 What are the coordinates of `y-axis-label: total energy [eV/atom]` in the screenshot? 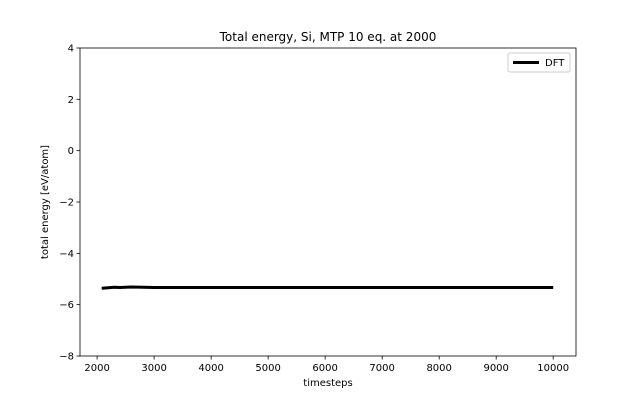 It's located at (45, 202).